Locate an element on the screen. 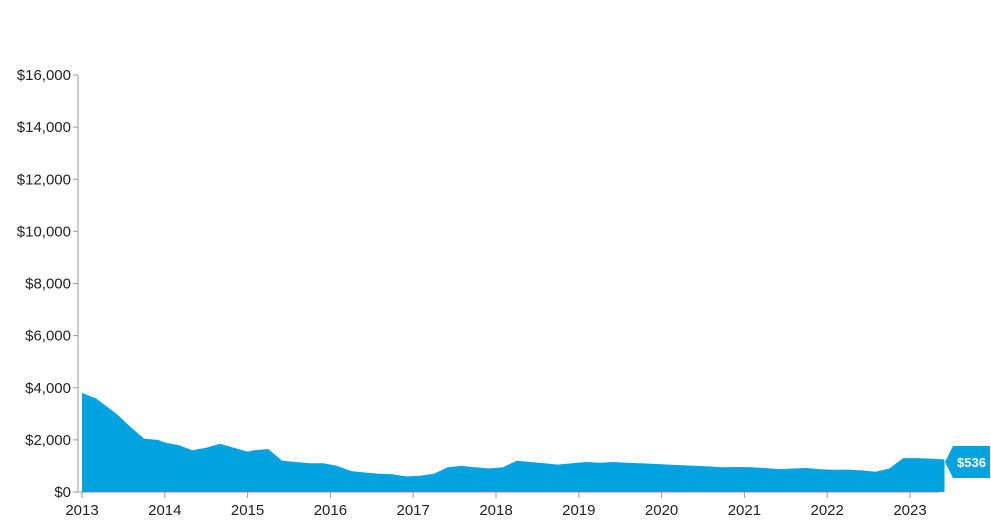 The width and height of the screenshot is (991, 525). x-tick-label: 2018 is located at coordinates (495, 510).